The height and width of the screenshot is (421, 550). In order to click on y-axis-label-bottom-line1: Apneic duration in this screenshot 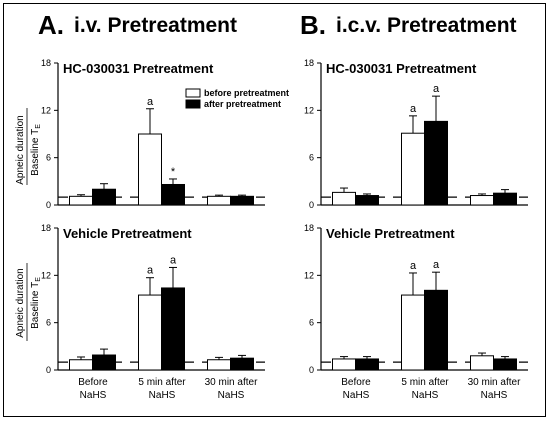, I will do `click(20, 303)`.